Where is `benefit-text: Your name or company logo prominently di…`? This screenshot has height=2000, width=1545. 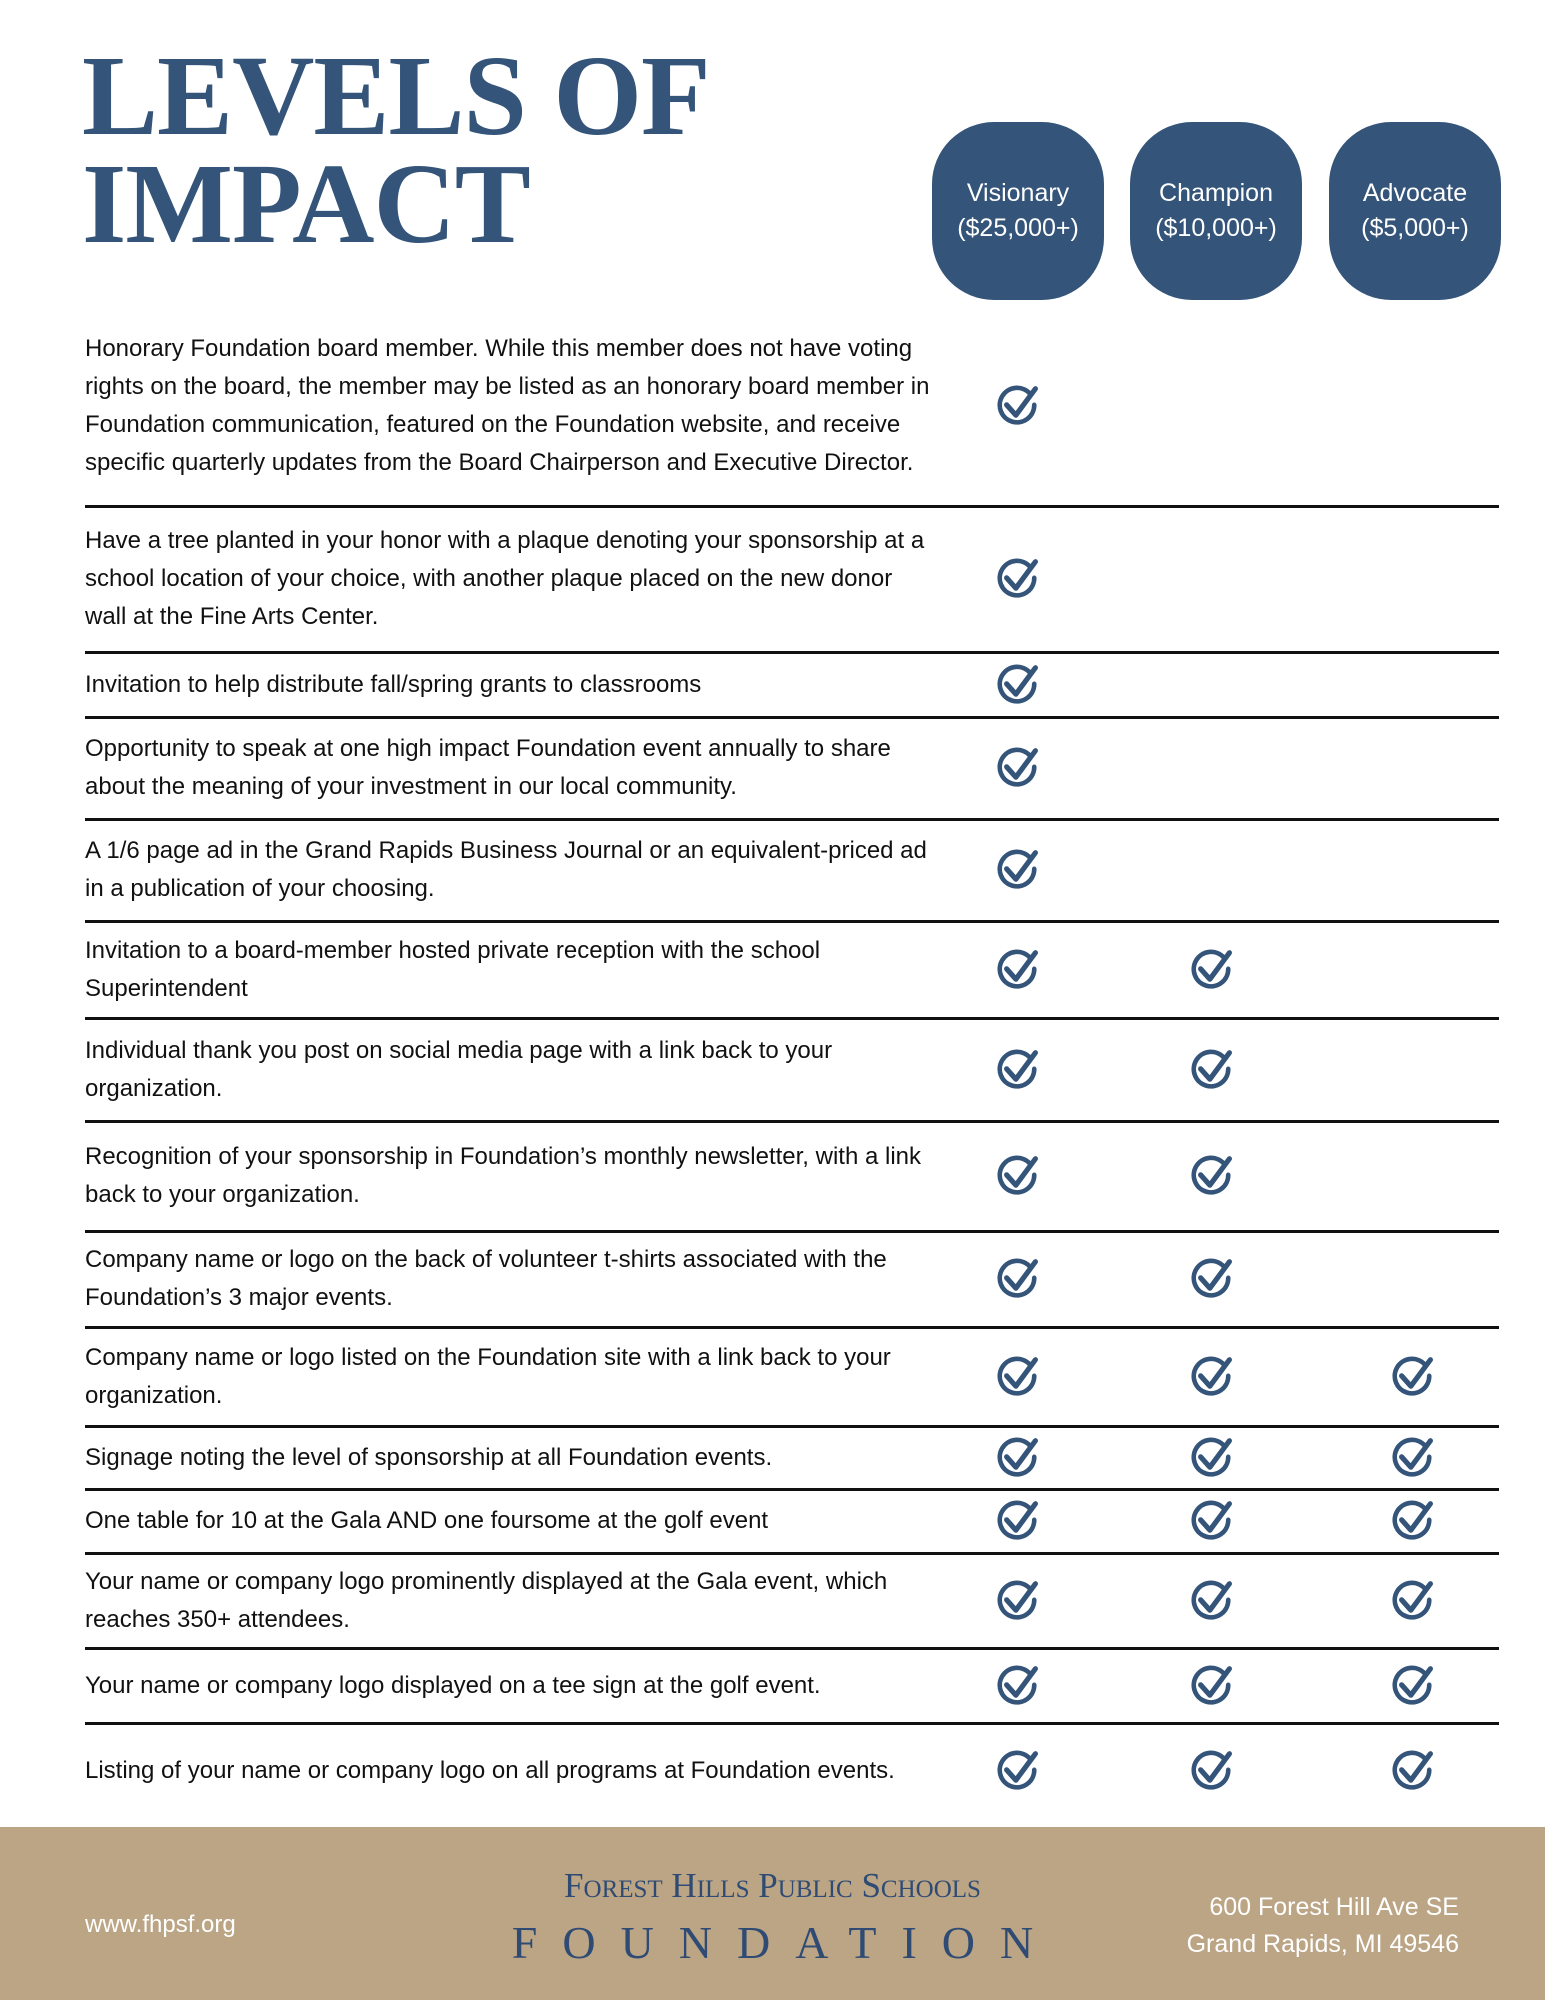
benefit-text: Your name or company logo prominently di… is located at coordinates (486, 1600).